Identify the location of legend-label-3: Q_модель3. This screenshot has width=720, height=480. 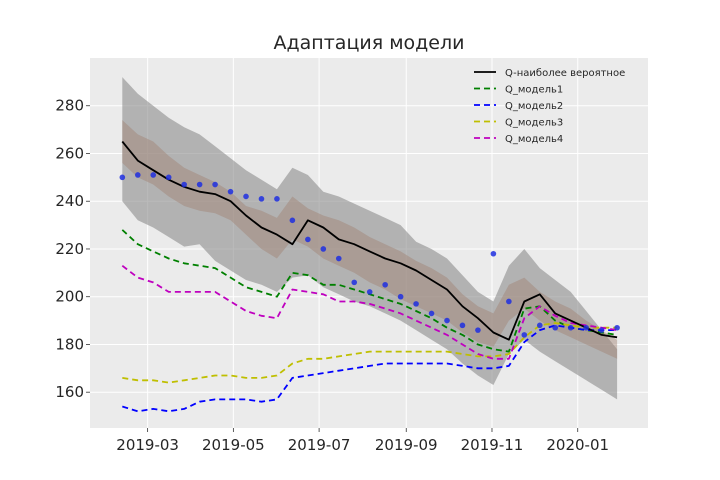
(534, 123).